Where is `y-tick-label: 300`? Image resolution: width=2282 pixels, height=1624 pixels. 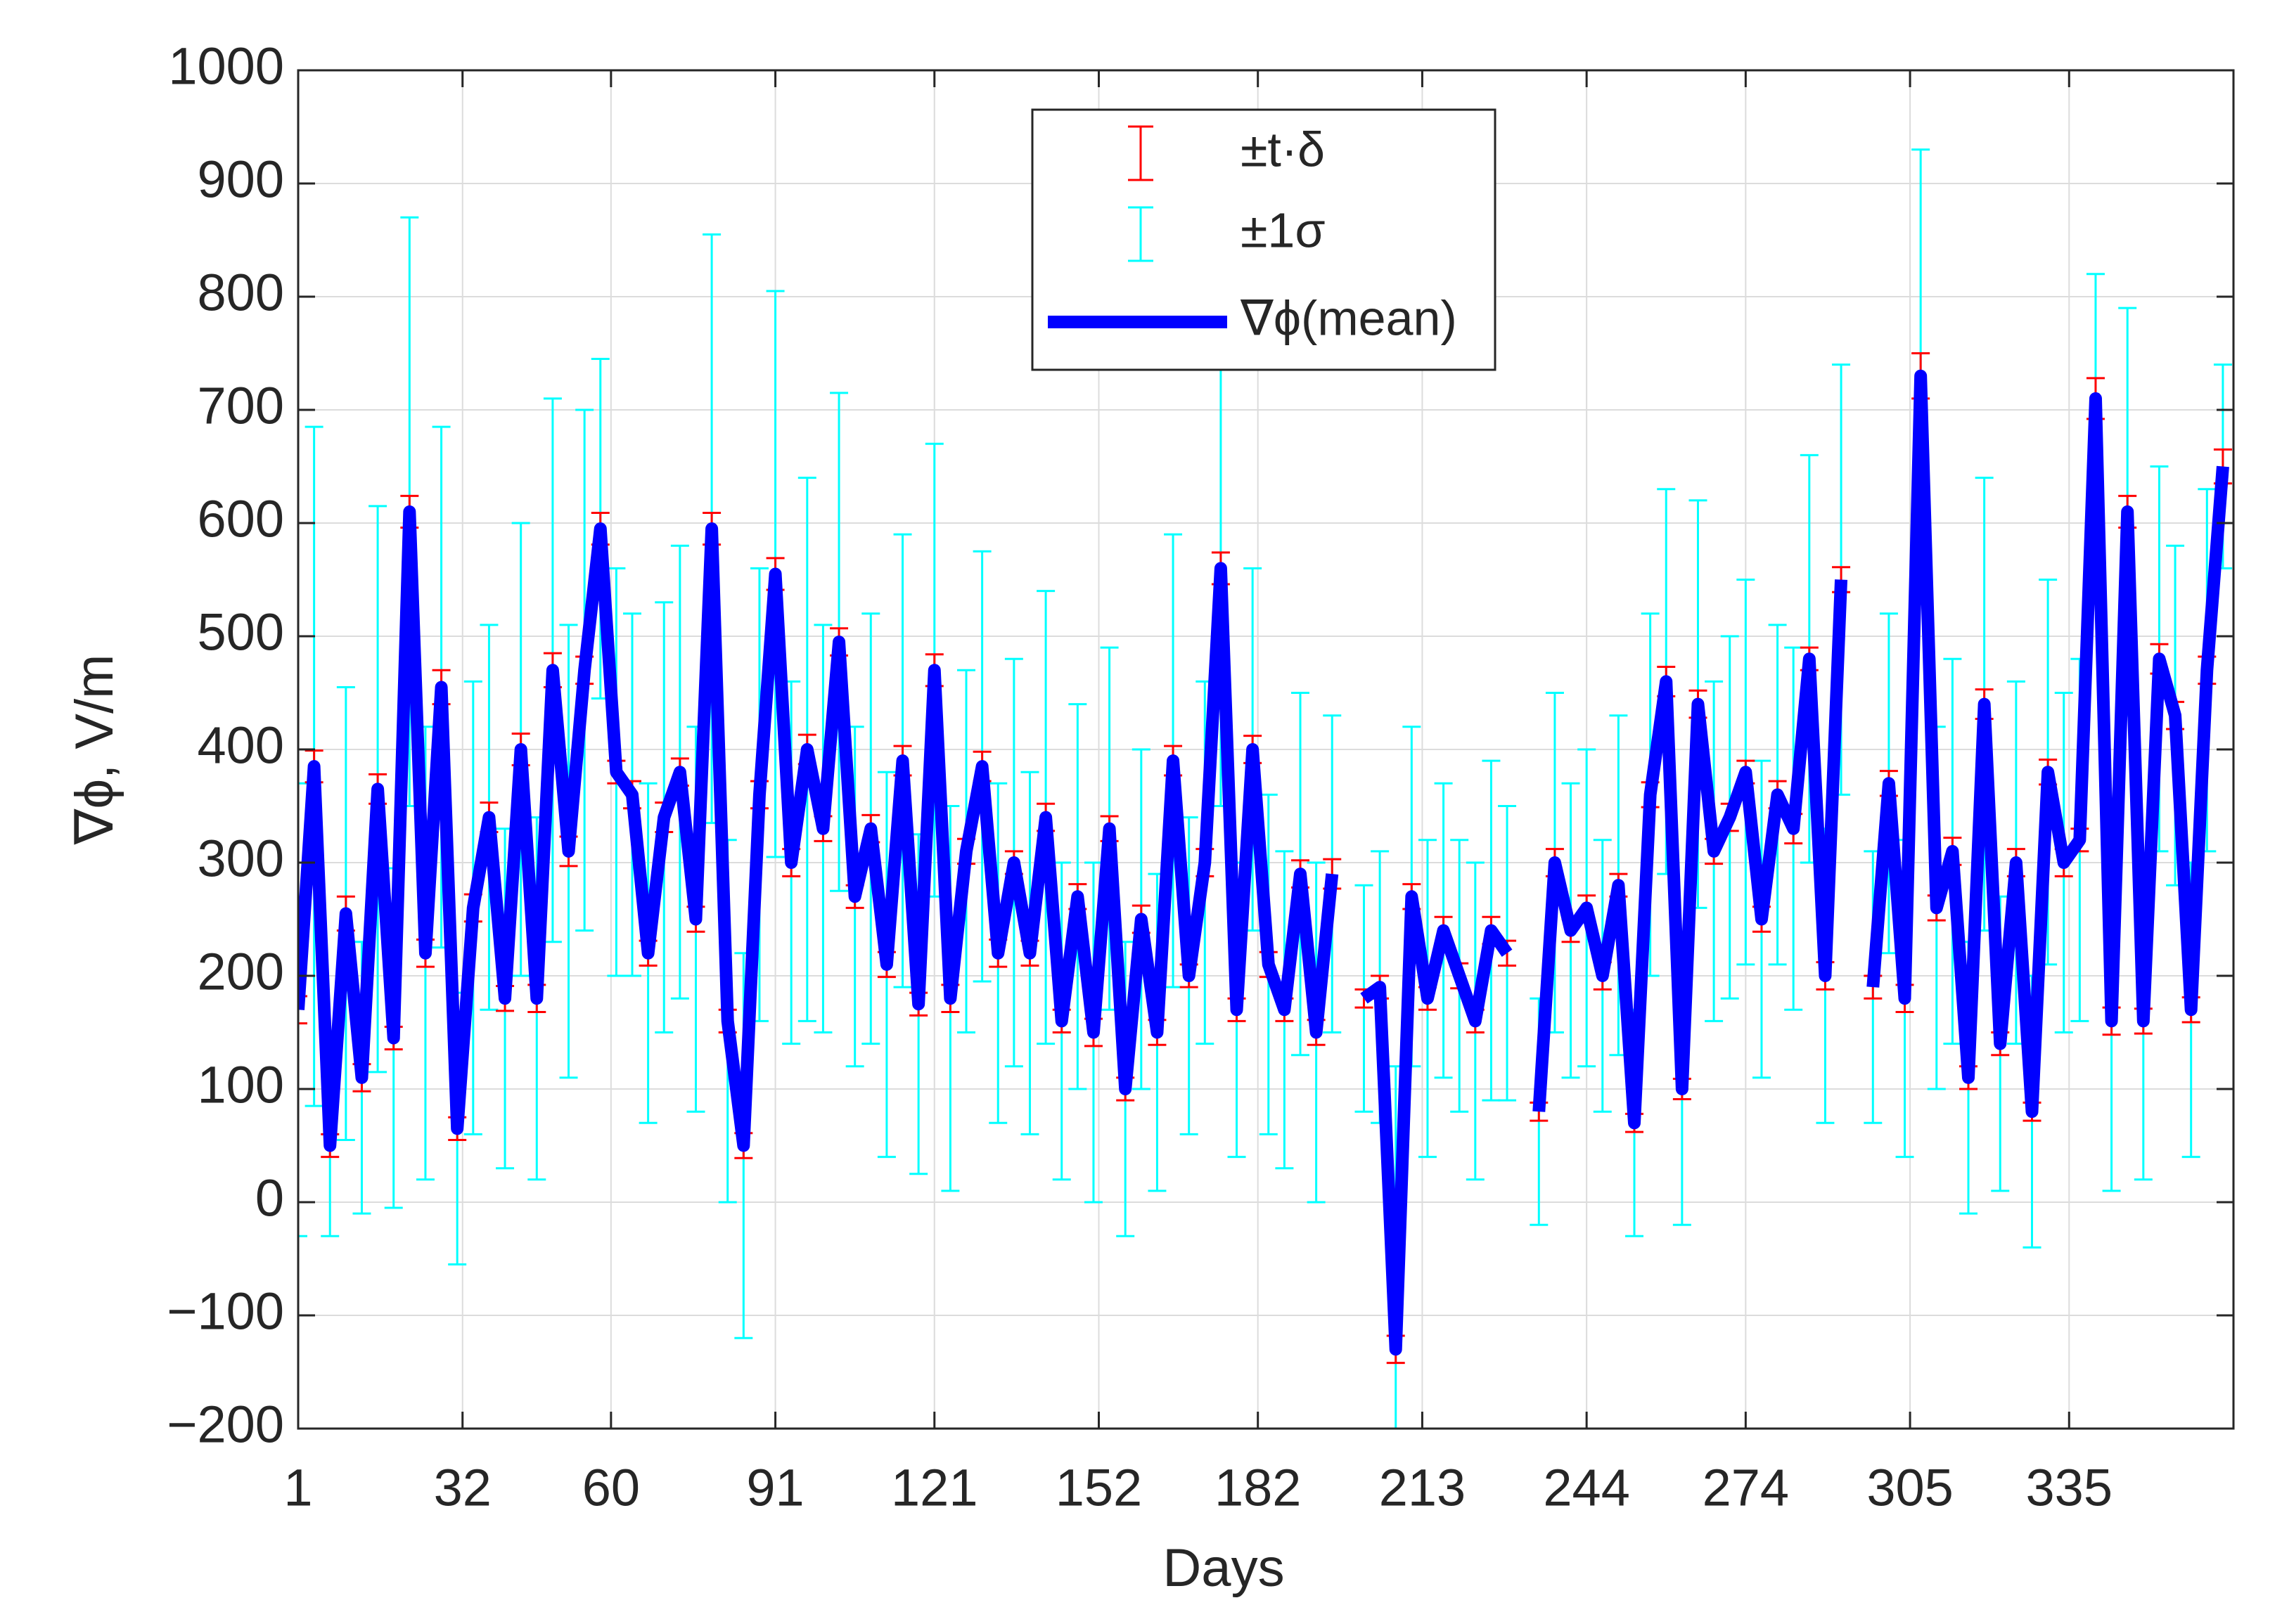
y-tick-label: 300 is located at coordinates (241, 859).